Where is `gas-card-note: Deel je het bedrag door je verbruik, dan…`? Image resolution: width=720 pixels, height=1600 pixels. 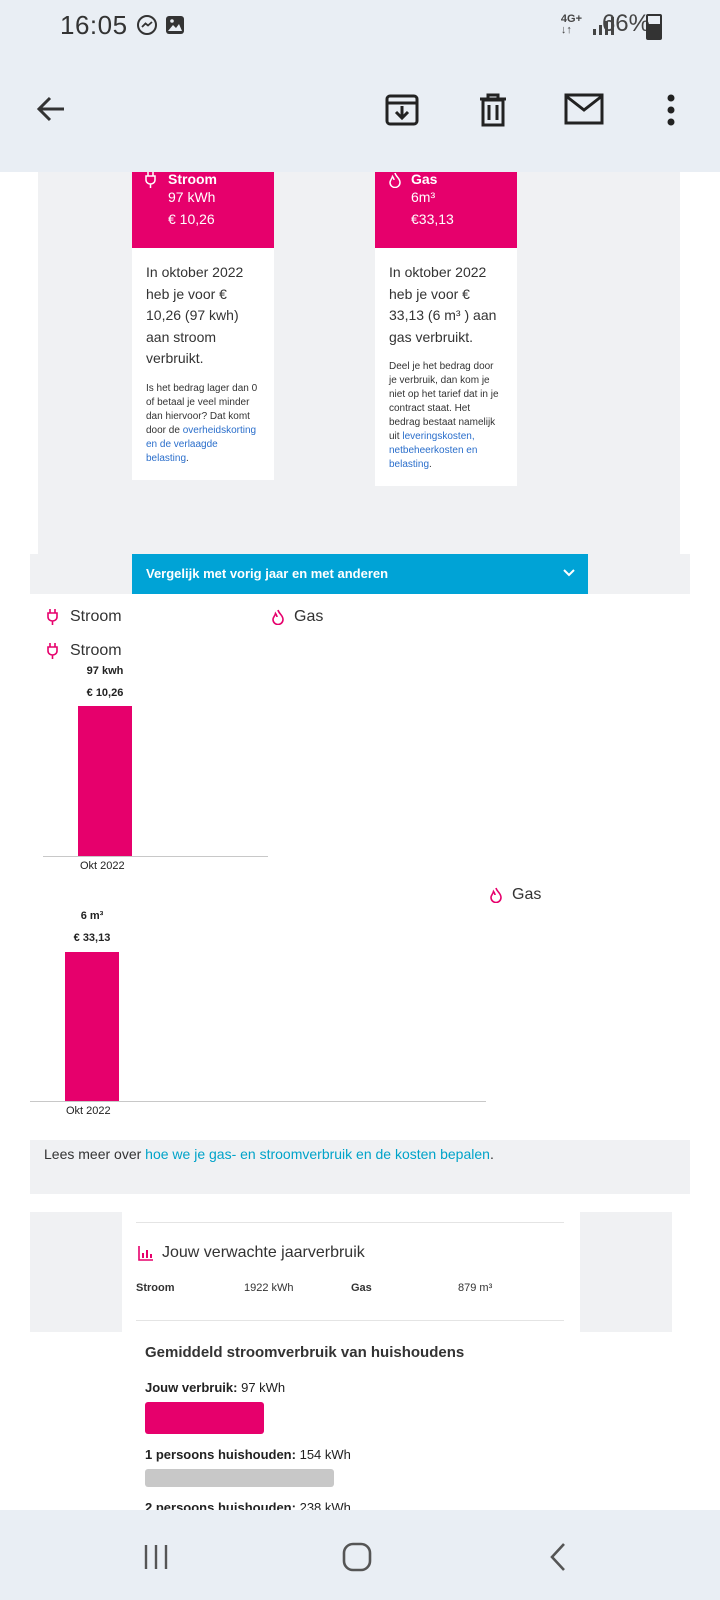
gas-card-note: Deel je het bedrag door je verbruik, dan… is located at coordinates (444, 401).